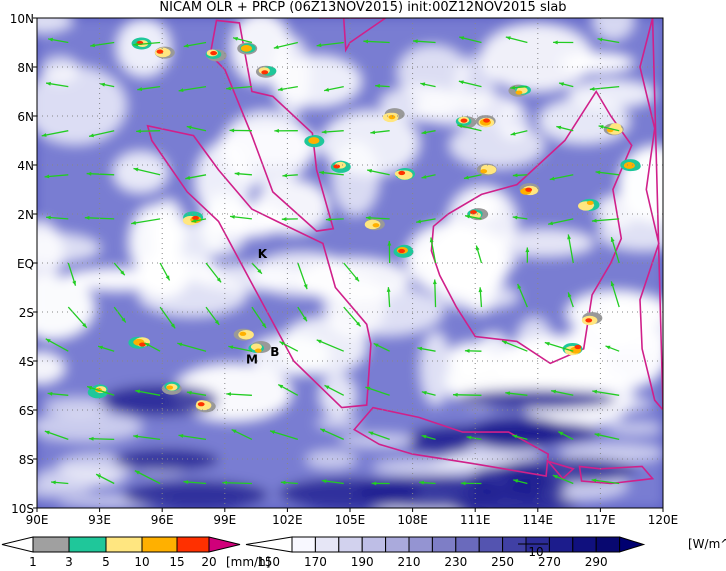 Image resolution: width=726 pixels, height=571 pixels. I want to click on olr-unit: [W/m^2], so click(707, 544).